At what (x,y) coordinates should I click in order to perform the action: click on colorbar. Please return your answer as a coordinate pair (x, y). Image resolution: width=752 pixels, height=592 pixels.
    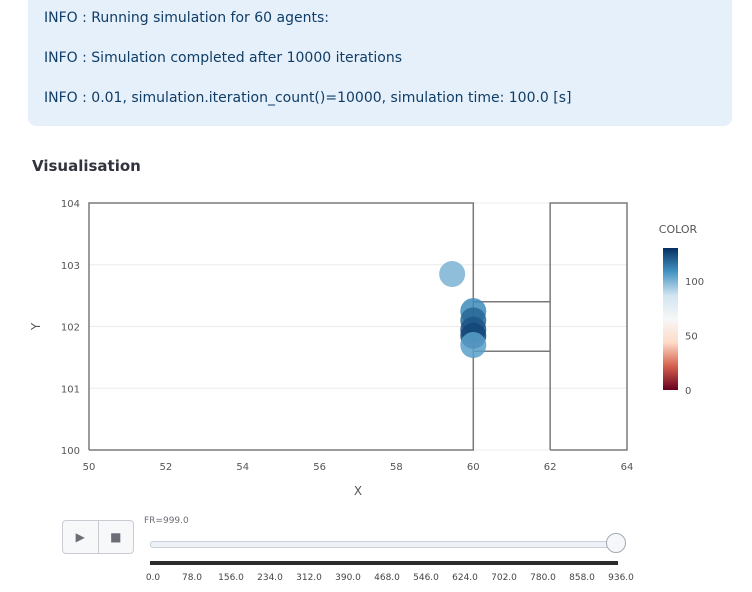
    Looking at the image, I should click on (670, 319).